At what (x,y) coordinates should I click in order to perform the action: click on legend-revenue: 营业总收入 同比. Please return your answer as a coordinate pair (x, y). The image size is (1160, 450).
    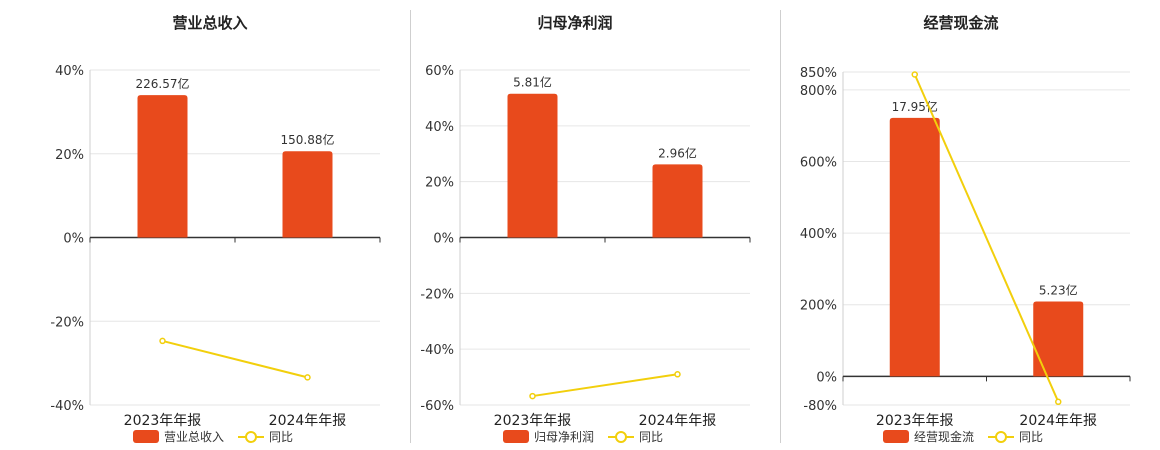
    Looking at the image, I should click on (213, 436).